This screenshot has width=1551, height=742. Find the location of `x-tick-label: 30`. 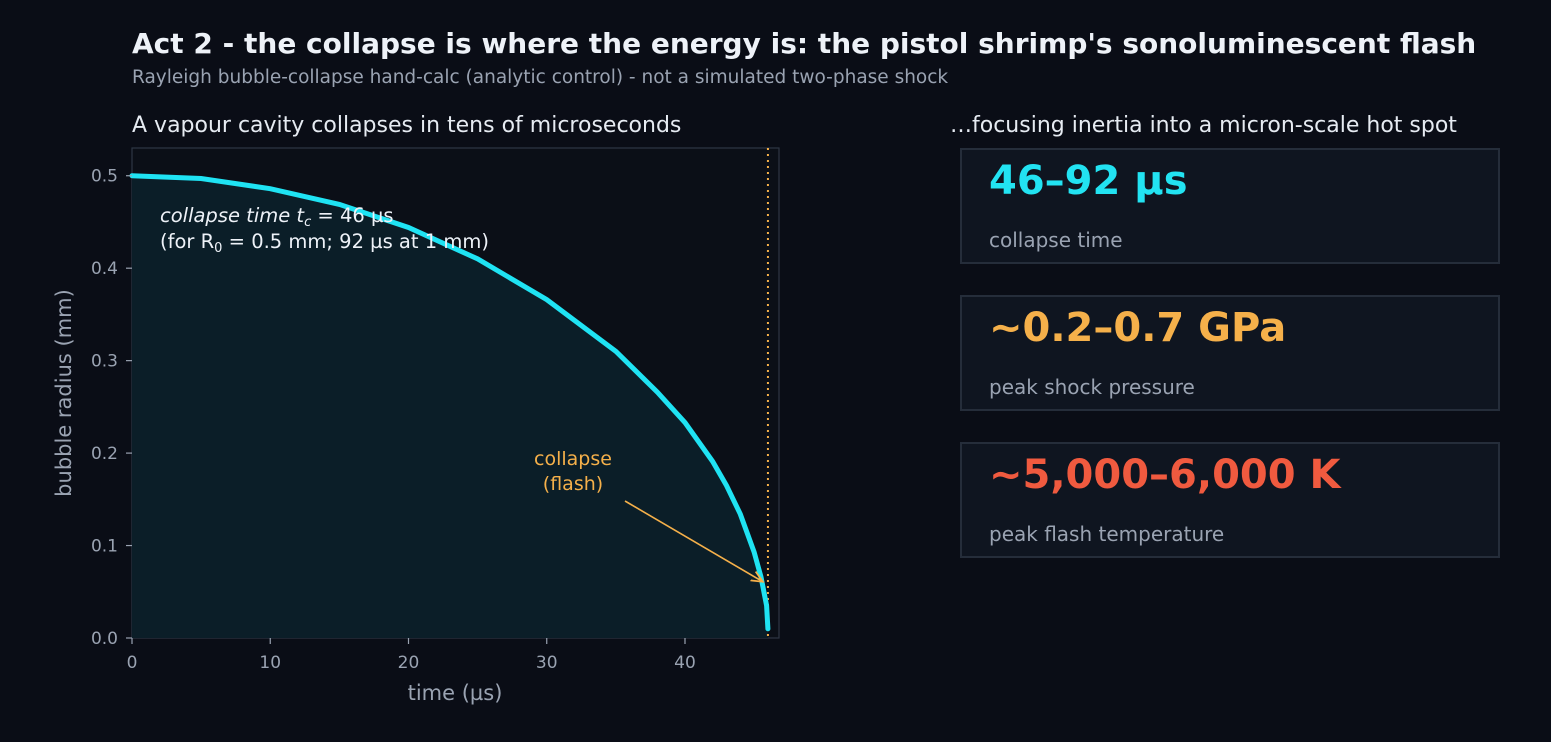

x-tick-label: 30 is located at coordinates (547, 663).